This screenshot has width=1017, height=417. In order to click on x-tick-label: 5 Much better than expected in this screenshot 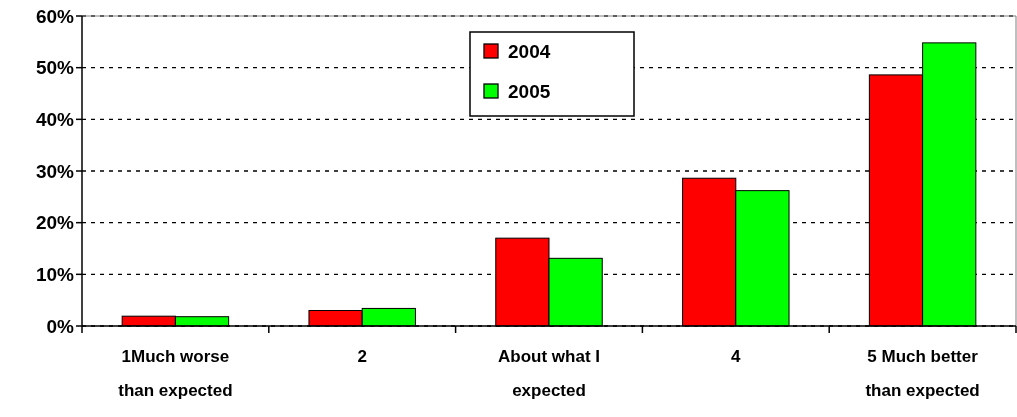, I will do `click(922, 373)`.